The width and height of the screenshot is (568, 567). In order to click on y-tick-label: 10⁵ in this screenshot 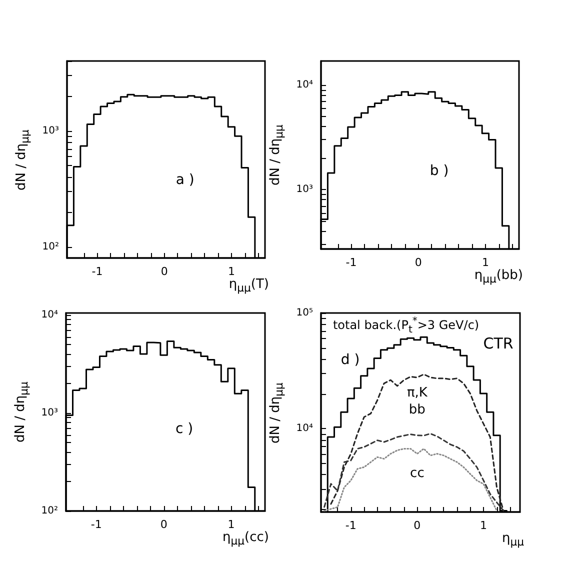, I will do `click(304, 313)`.